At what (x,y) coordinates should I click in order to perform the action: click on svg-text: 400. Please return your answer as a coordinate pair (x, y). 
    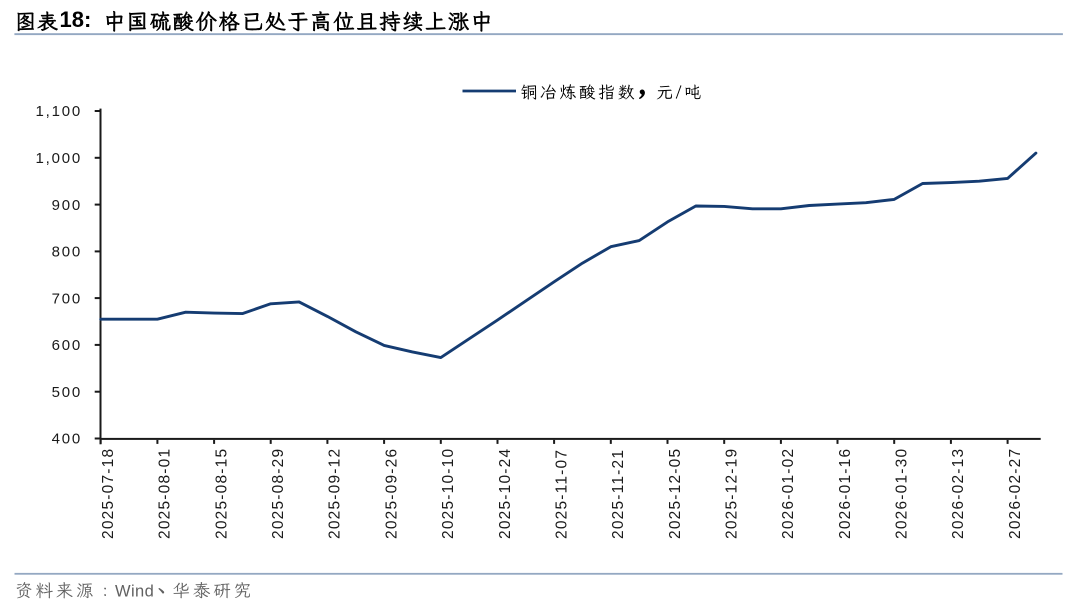
    Looking at the image, I should click on (67, 439).